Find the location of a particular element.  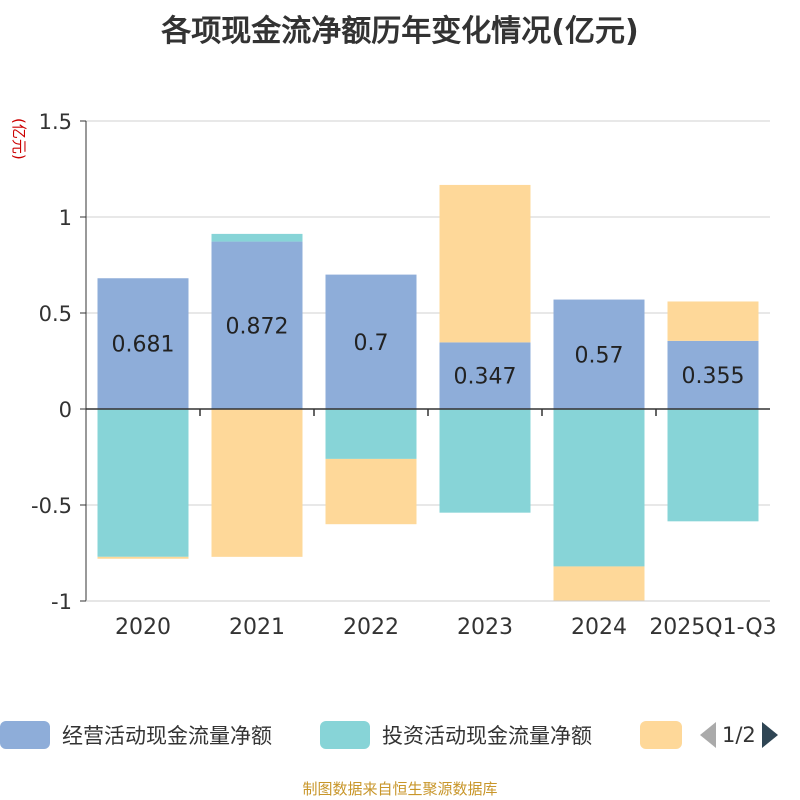

data-source-note: 制图数据来自恒生聚源数据库 is located at coordinates (400, 789).